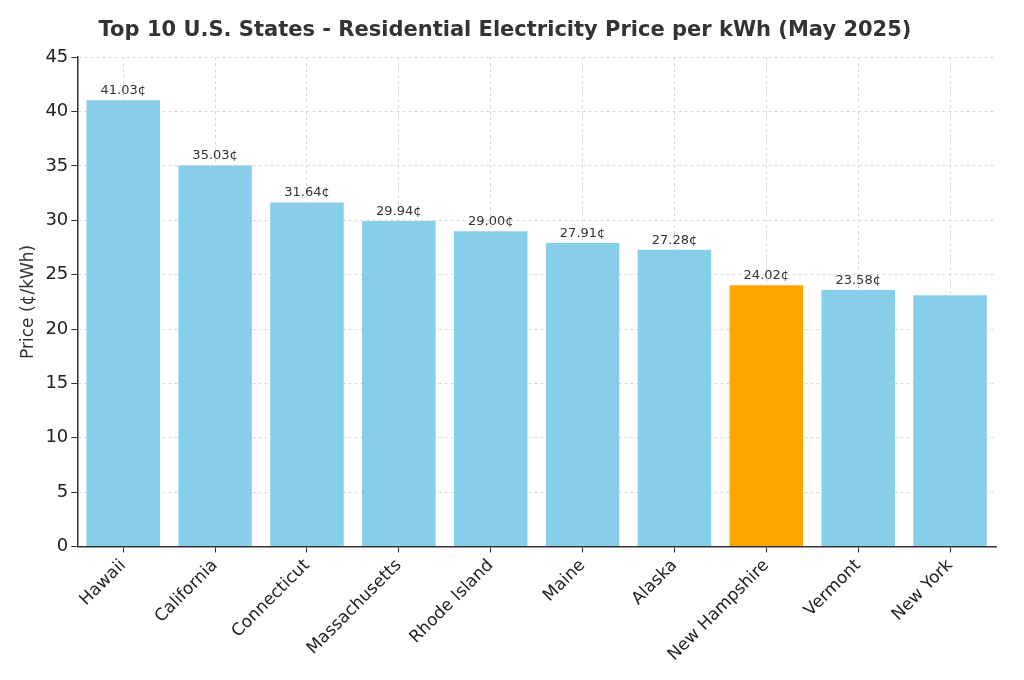 This screenshot has height=680, width=1024. What do you see at coordinates (57, 55) in the screenshot?
I see `y-tick-label: 45` at bounding box center [57, 55].